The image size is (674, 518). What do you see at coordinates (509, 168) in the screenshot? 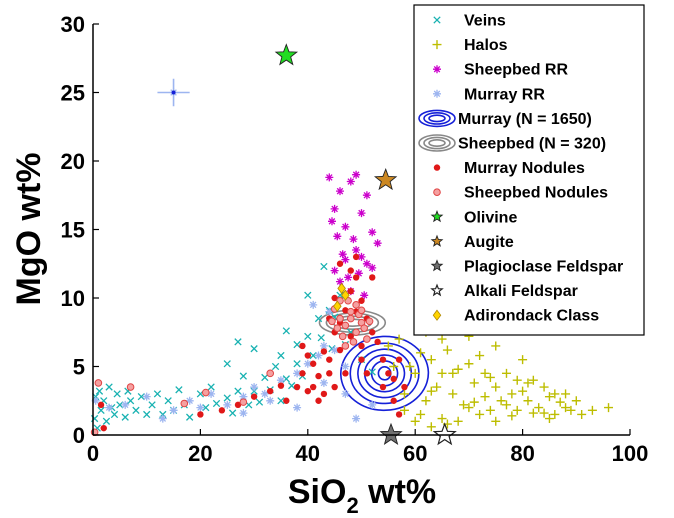
I see `legend-item: Murray Nodules` at bounding box center [509, 168].